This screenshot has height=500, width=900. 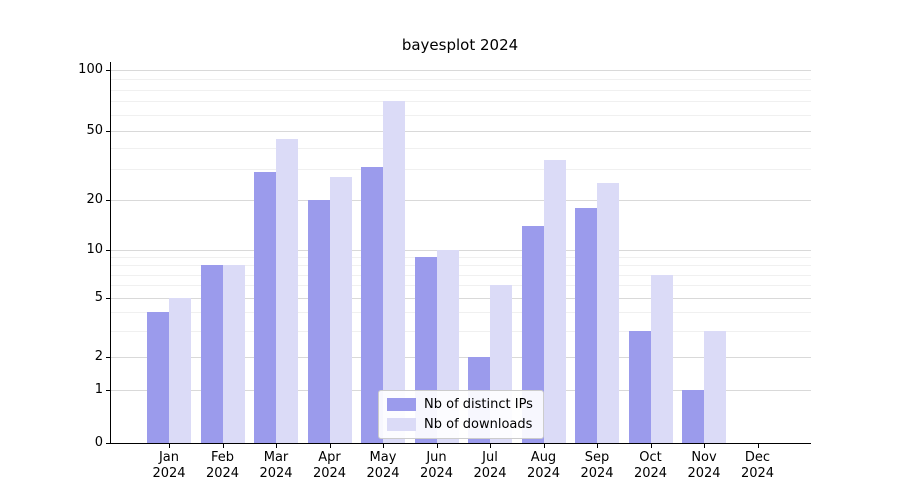 What do you see at coordinates (543, 465) in the screenshot?
I see `x-tick-label: Aug 2024` at bounding box center [543, 465].